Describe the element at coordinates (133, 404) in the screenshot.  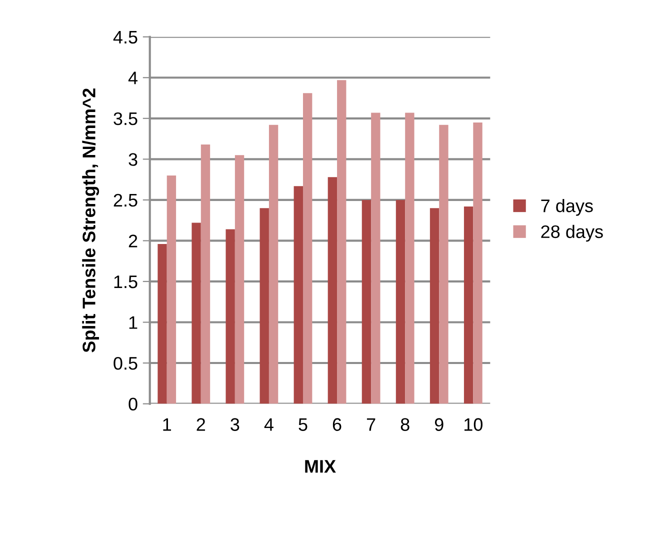
I see `y-tick-label: 0` at that location.